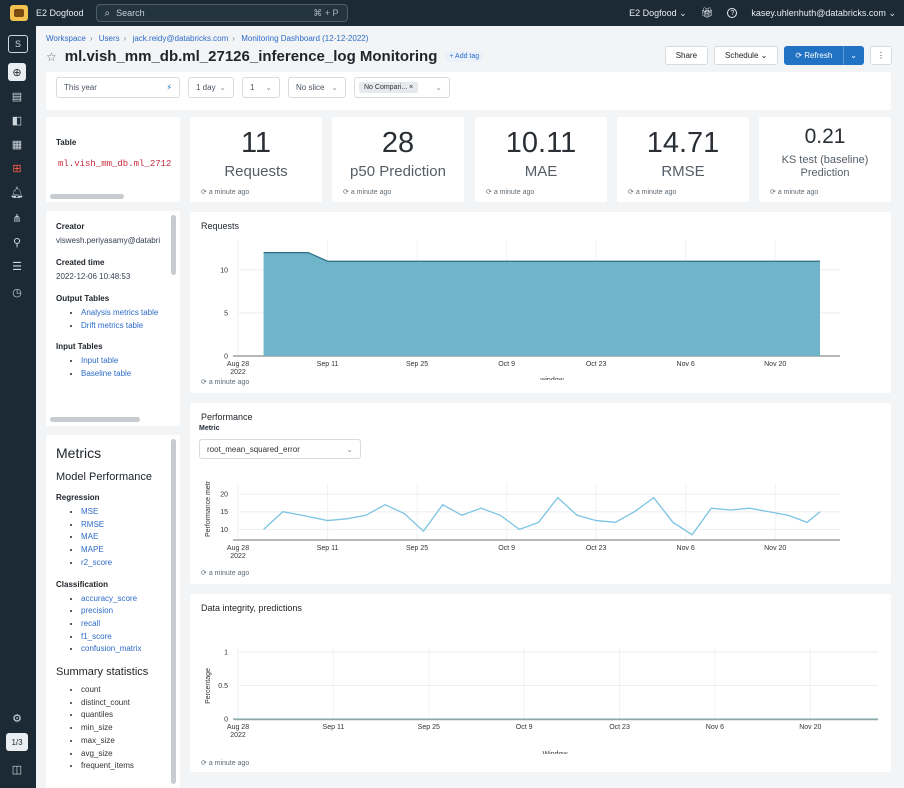 This screenshot has width=904, height=788. I want to click on list-item: r2_score, so click(127, 563).